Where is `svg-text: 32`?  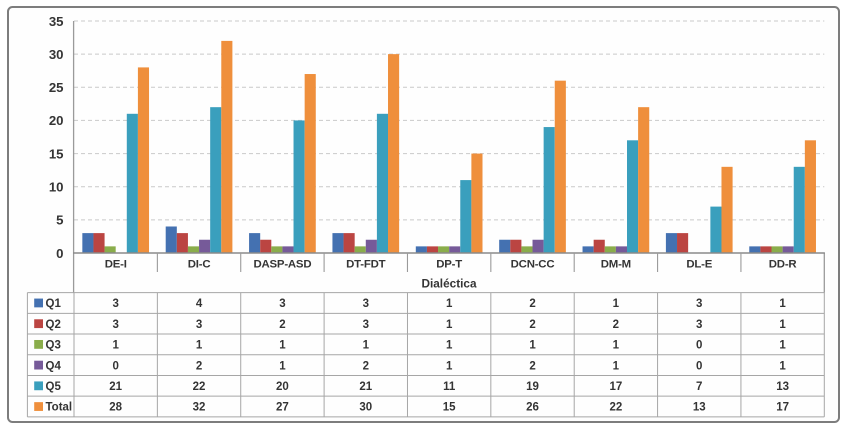 svg-text: 32 is located at coordinates (199, 408).